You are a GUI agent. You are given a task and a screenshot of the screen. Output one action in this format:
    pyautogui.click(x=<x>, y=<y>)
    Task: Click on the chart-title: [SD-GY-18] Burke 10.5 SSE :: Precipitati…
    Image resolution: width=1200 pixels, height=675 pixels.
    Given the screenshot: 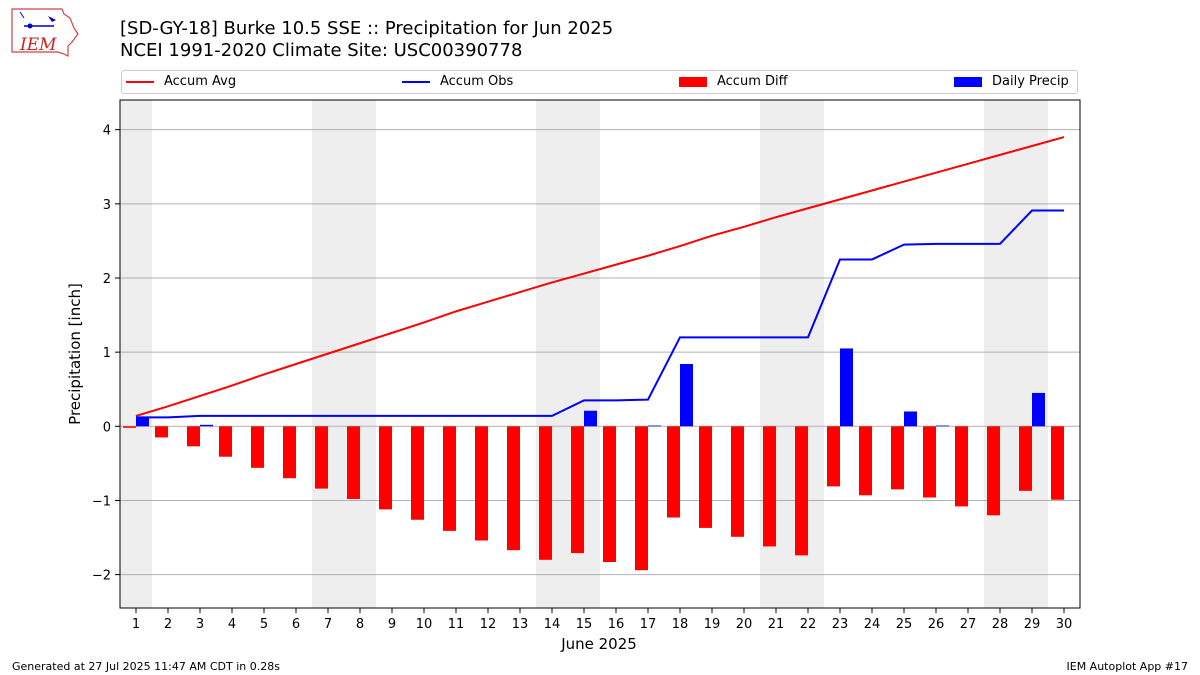 What is the action you would take?
    pyautogui.click(x=367, y=28)
    